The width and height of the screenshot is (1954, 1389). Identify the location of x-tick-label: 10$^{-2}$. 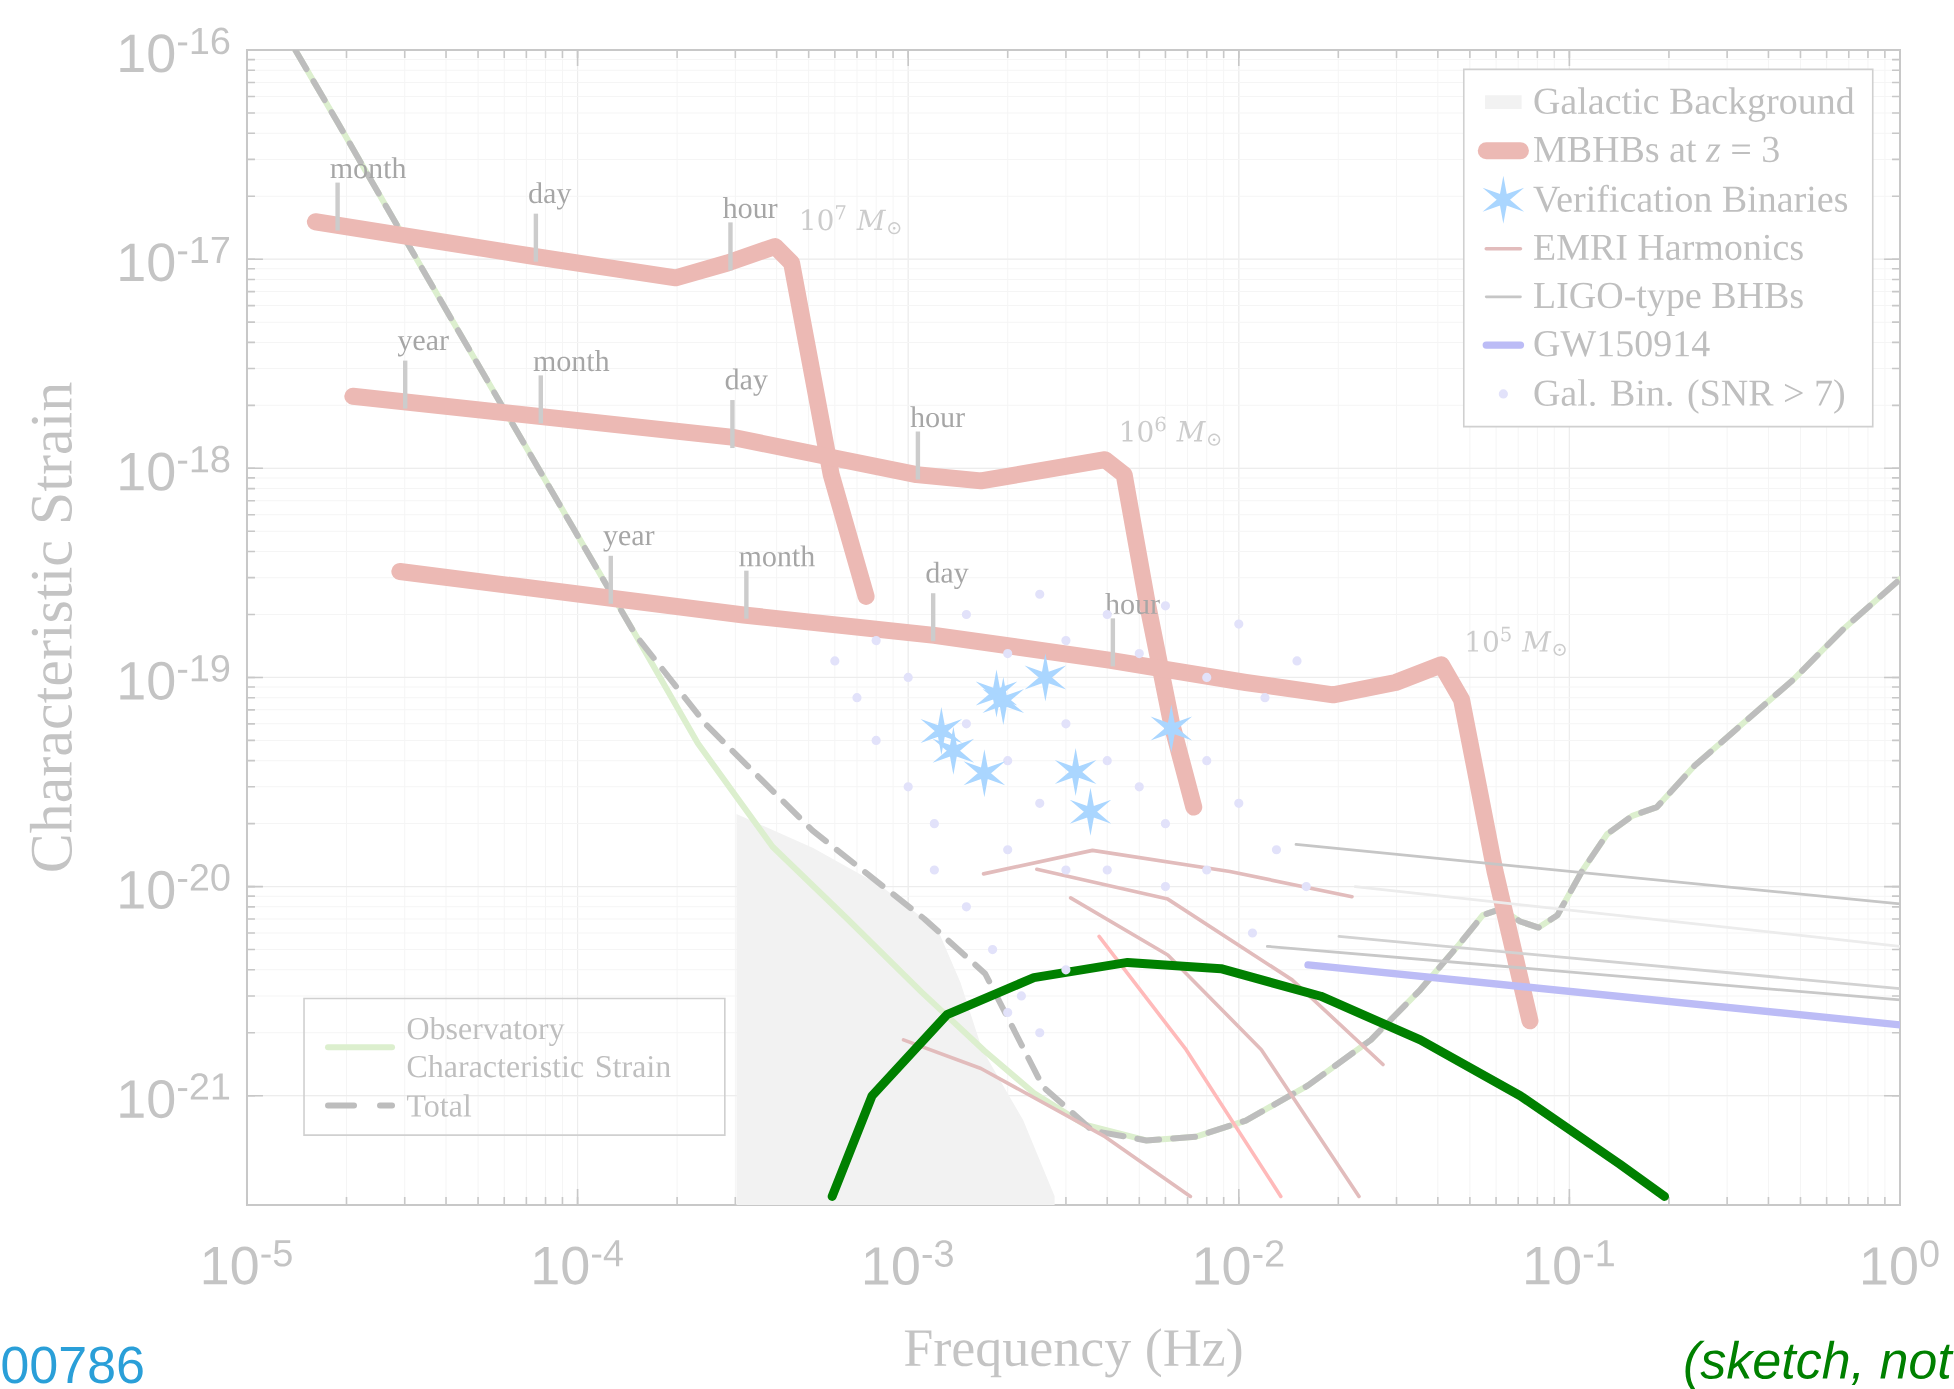
(1239, 1263).